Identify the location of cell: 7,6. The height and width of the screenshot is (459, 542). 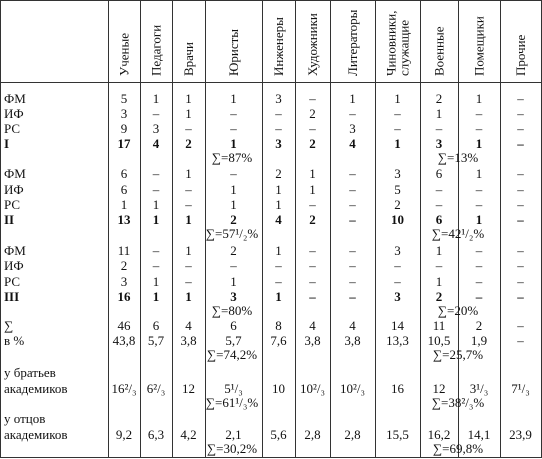
(278, 340).